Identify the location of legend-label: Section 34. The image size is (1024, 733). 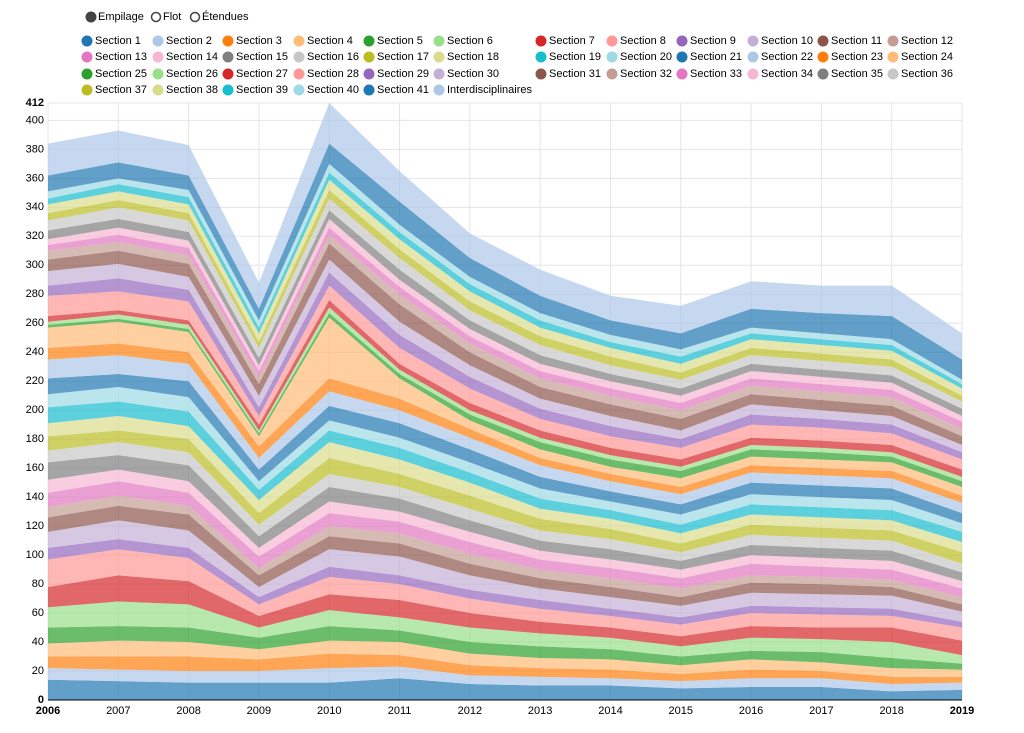
(787, 74).